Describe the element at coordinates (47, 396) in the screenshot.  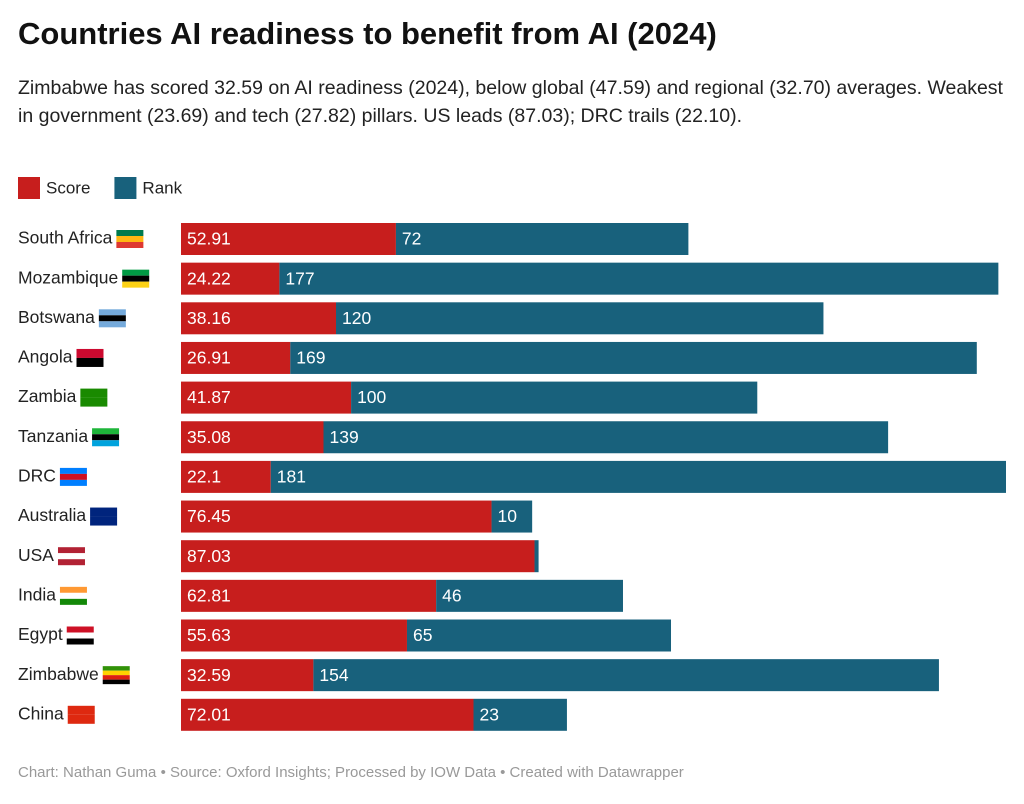
I see `y-tick-label: Zambia` at that location.